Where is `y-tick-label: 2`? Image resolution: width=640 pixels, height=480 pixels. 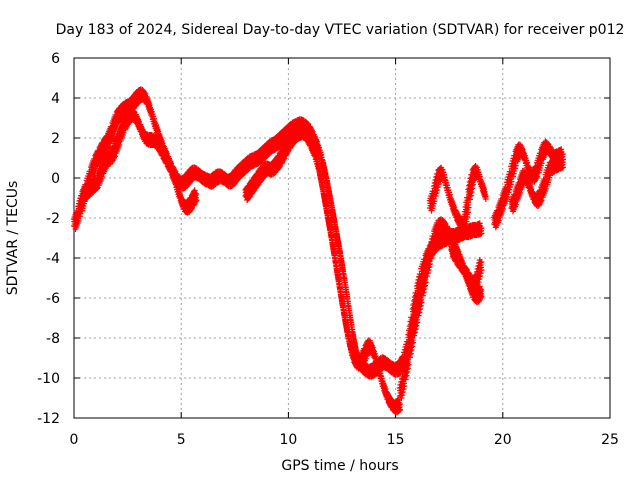 y-tick-label: 2 is located at coordinates (55, 139).